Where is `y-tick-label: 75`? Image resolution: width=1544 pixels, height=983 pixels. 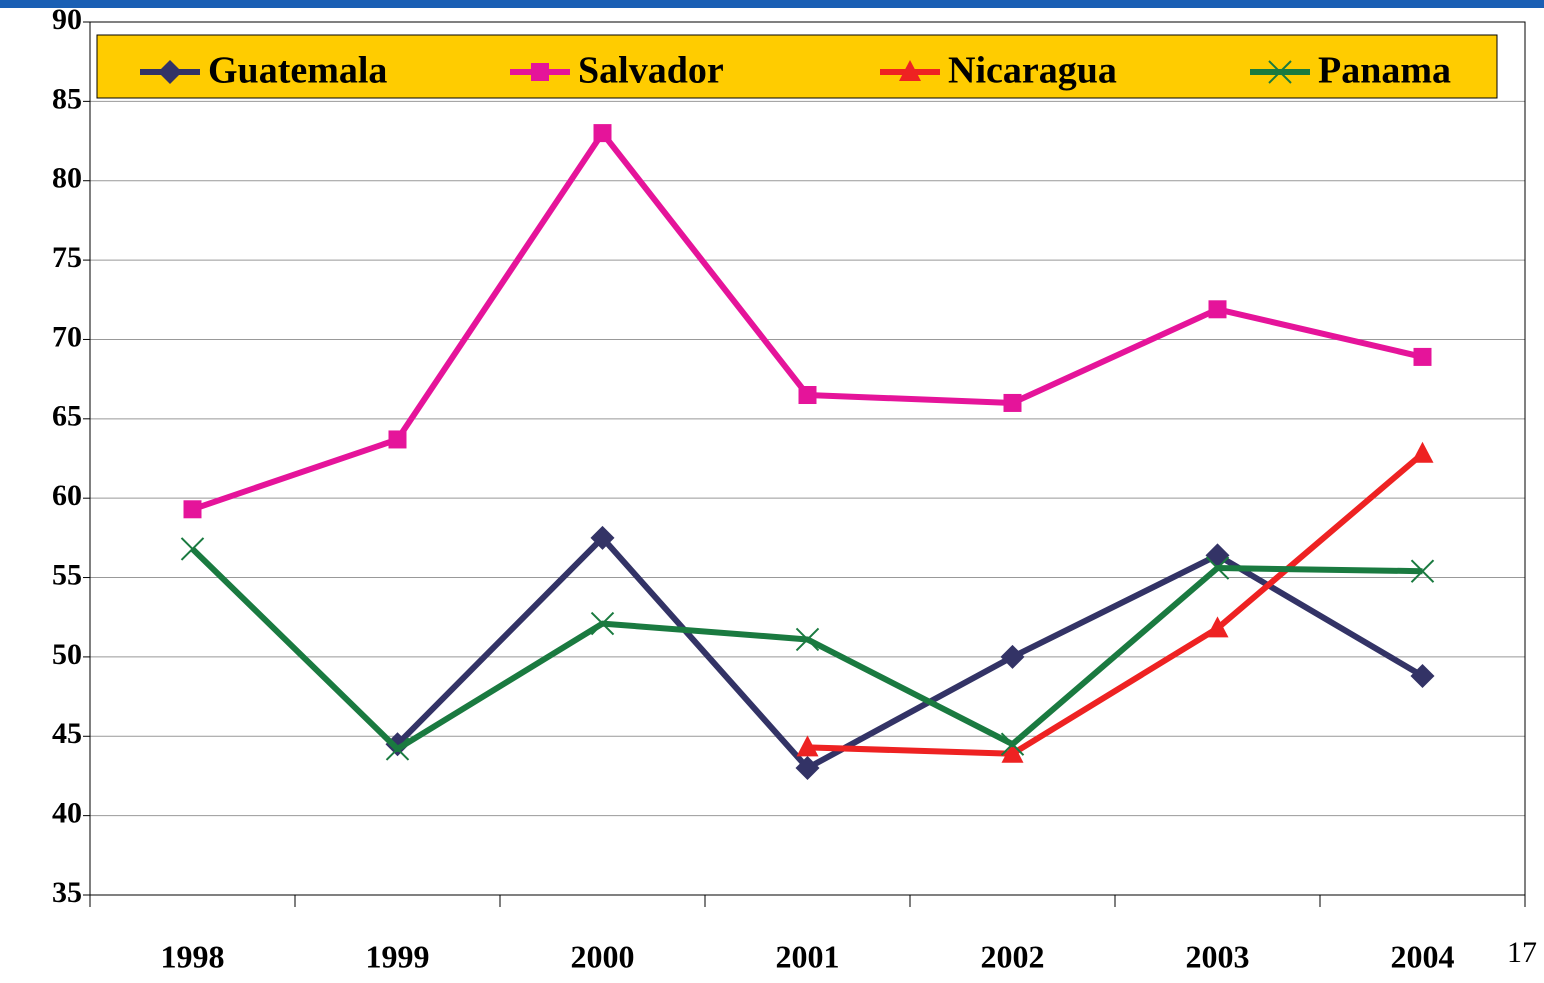 y-tick-label: 75 is located at coordinates (67, 257).